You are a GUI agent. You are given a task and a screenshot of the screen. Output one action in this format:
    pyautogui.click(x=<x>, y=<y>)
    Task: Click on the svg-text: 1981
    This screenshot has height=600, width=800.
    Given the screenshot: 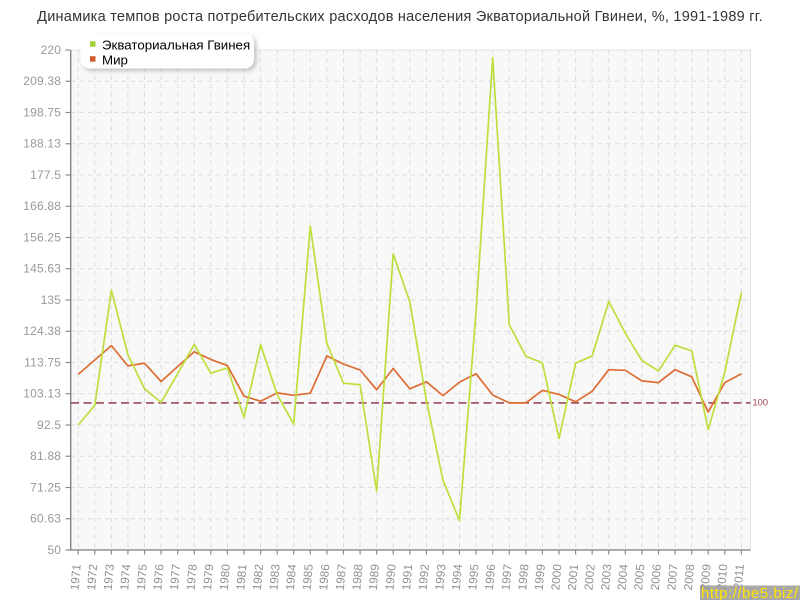 What is the action you would take?
    pyautogui.click(x=241, y=577)
    